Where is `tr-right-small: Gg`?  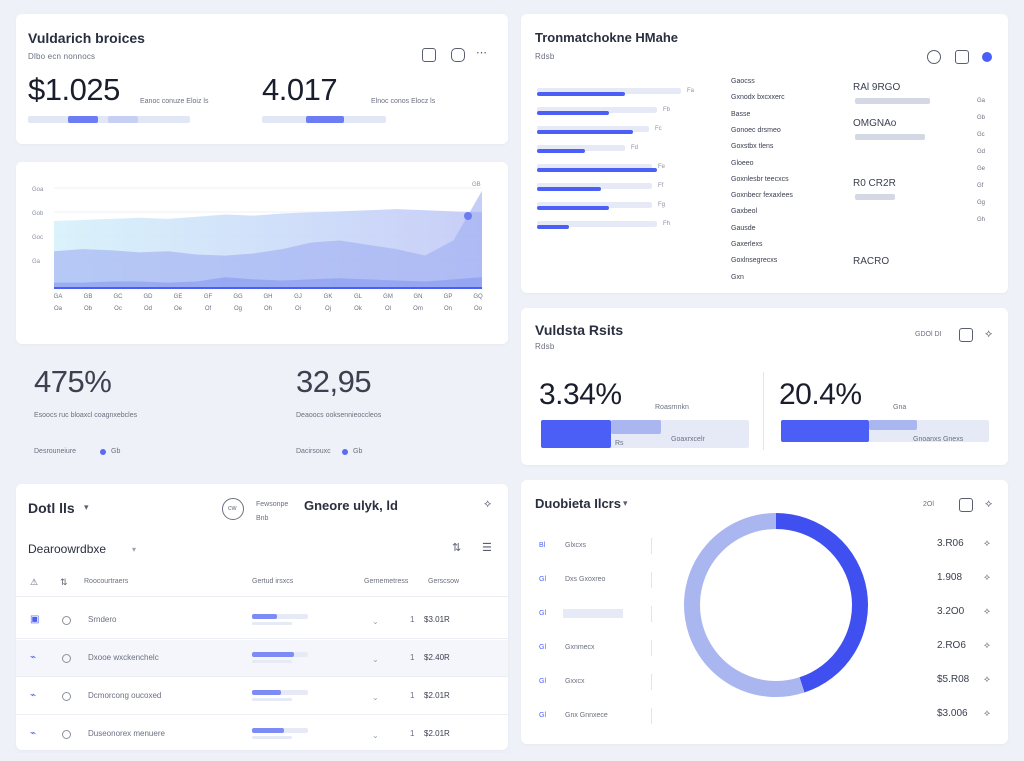 tr-right-small: Gg is located at coordinates (981, 203).